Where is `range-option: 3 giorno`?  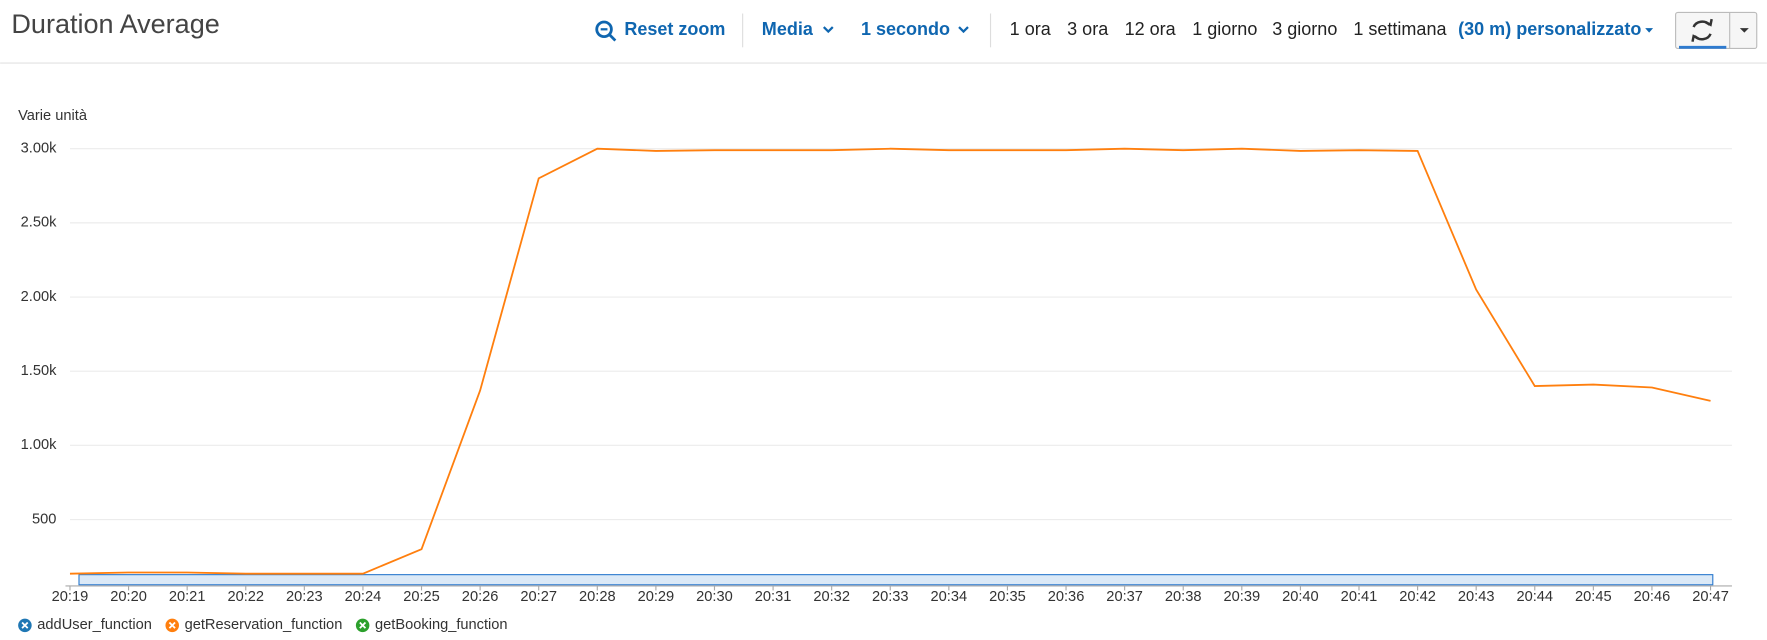 range-option: 3 giorno is located at coordinates (1304, 29).